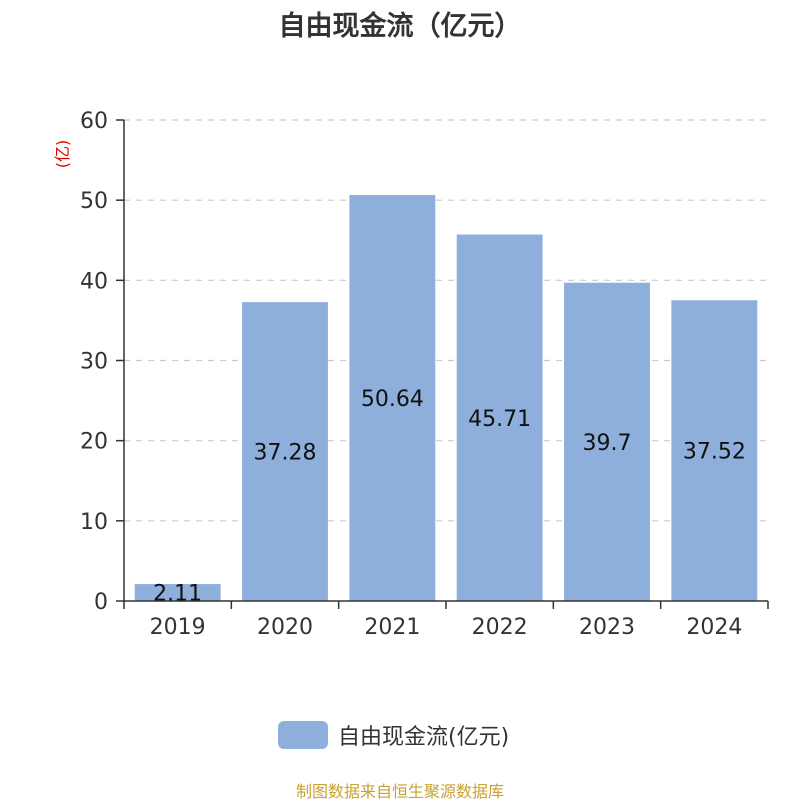 The width and height of the screenshot is (800, 802). Describe the element at coordinates (94, 362) in the screenshot. I see `y-tick-label: 30` at that location.